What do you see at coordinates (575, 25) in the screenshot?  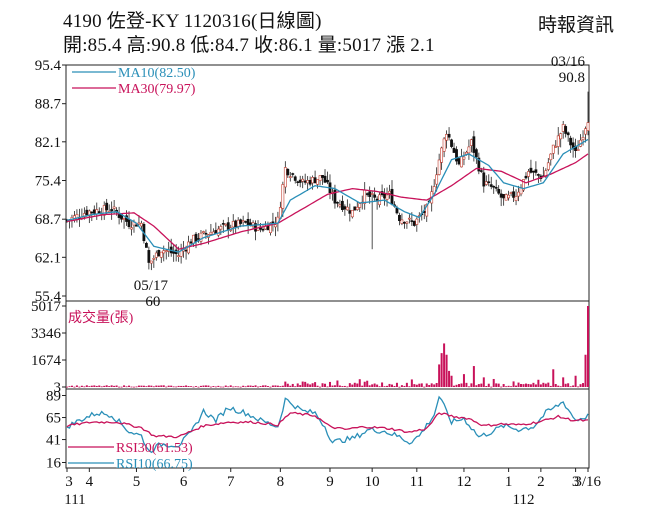 I see `source-label: 時報資訊` at bounding box center [575, 25].